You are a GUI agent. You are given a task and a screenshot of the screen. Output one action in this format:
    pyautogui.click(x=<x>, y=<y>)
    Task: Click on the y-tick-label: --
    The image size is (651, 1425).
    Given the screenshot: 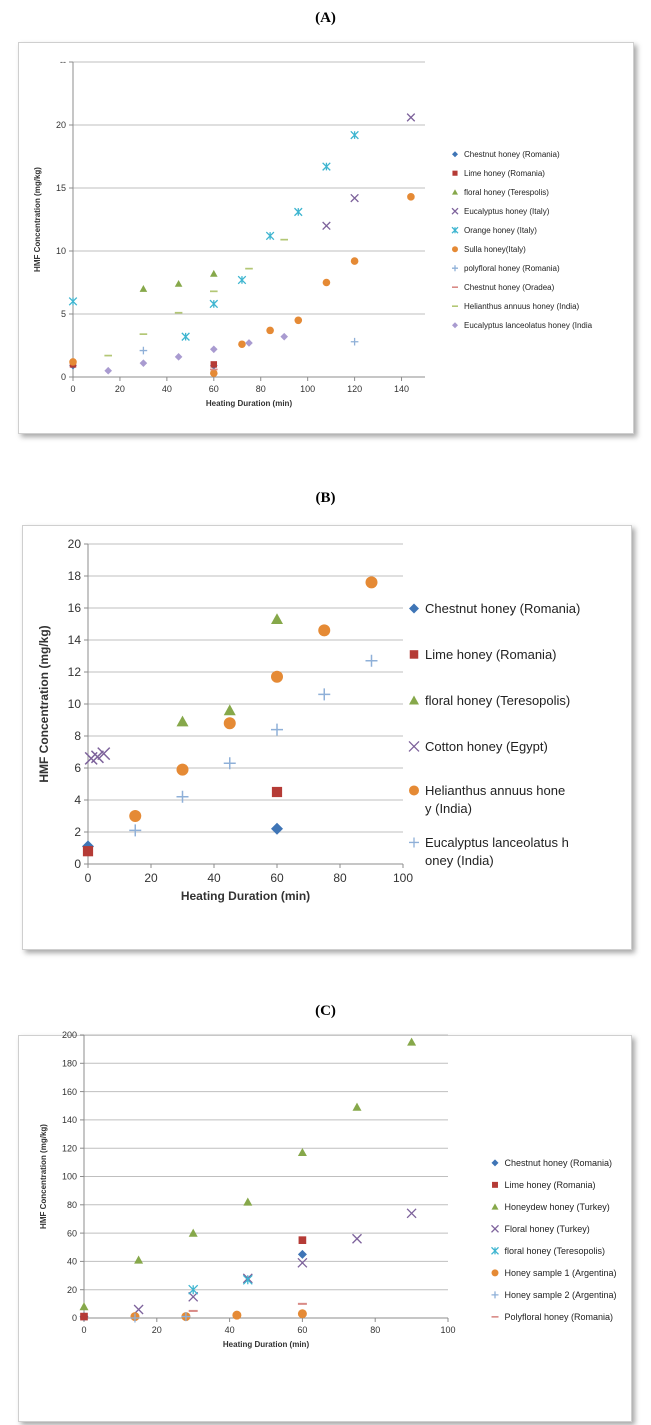 What is the action you would take?
    pyautogui.click(x=63, y=62)
    